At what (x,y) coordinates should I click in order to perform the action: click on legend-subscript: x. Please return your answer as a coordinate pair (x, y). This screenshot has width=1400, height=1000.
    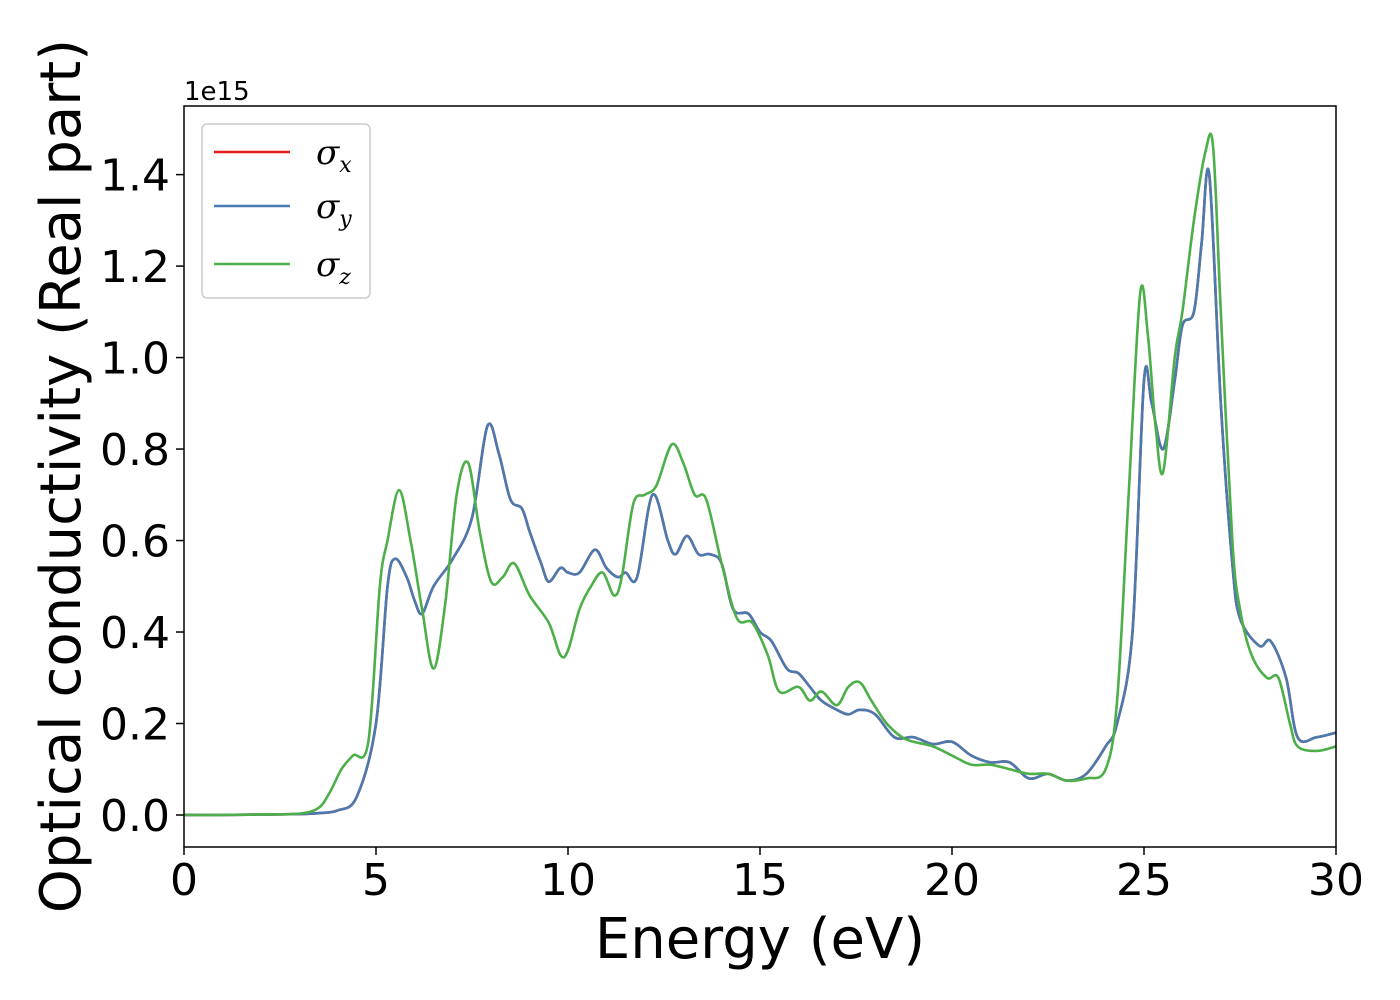
    Looking at the image, I should click on (345, 165).